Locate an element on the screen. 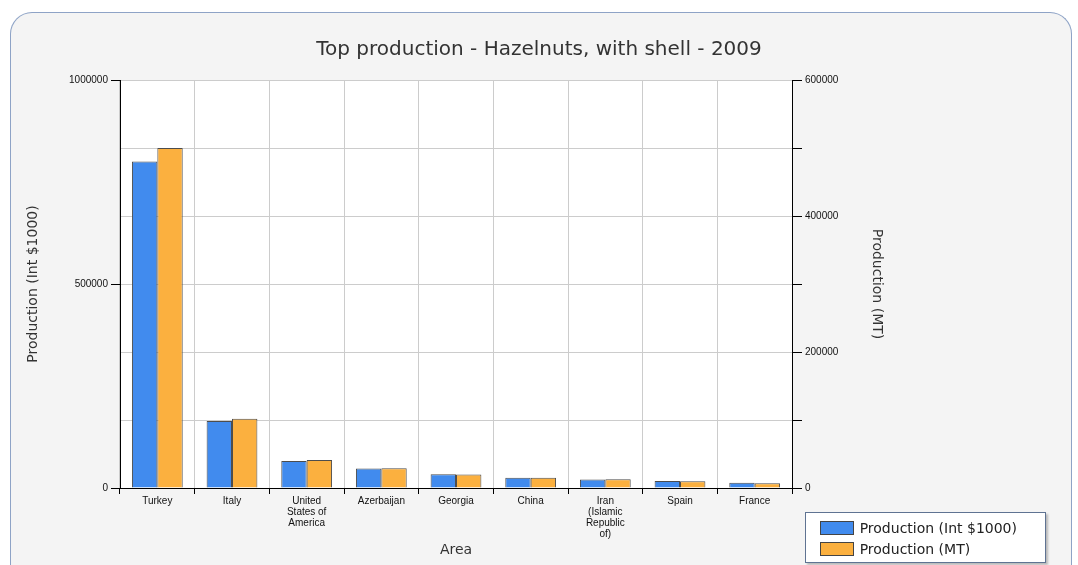 This screenshot has height=565, width=1078. y2-tick-label: 0 is located at coordinates (808, 487).